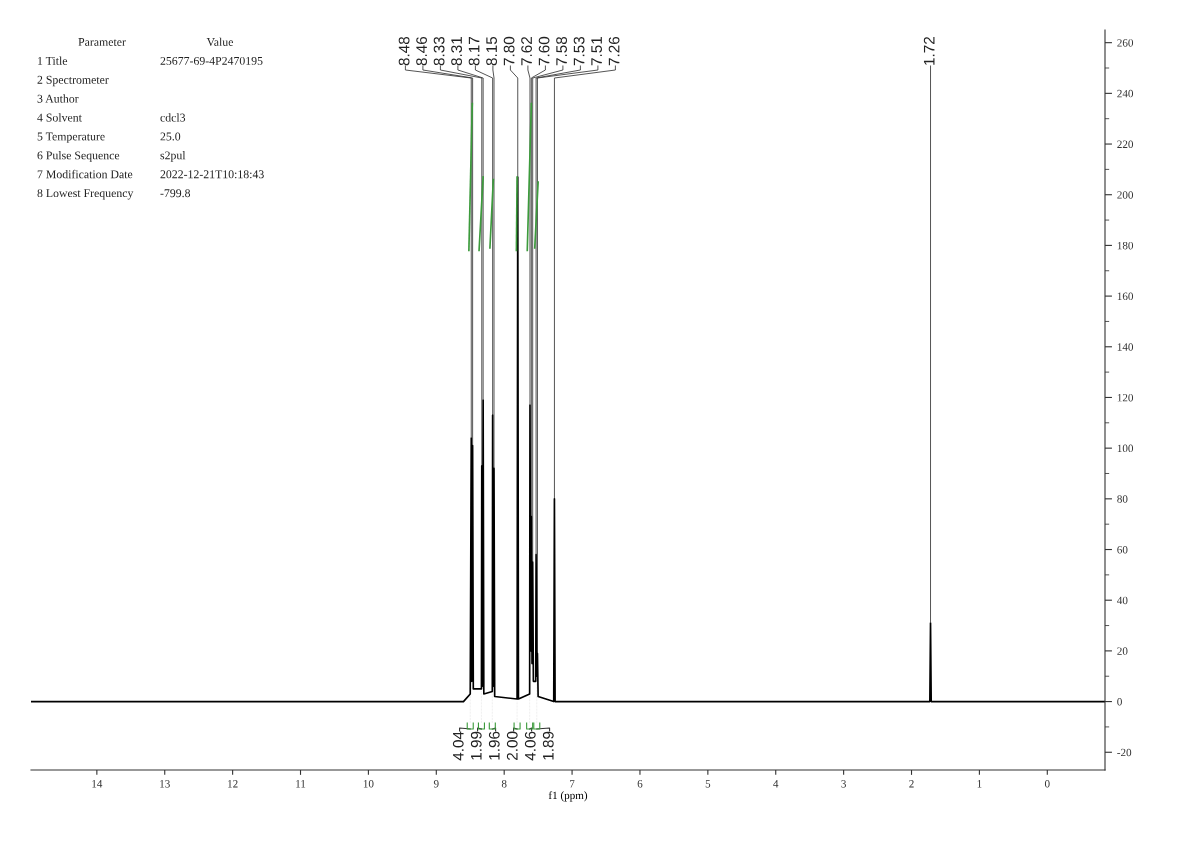 The height and width of the screenshot is (841, 1190). What do you see at coordinates (911, 784) in the screenshot?
I see `x-tick-label: 2` at bounding box center [911, 784].